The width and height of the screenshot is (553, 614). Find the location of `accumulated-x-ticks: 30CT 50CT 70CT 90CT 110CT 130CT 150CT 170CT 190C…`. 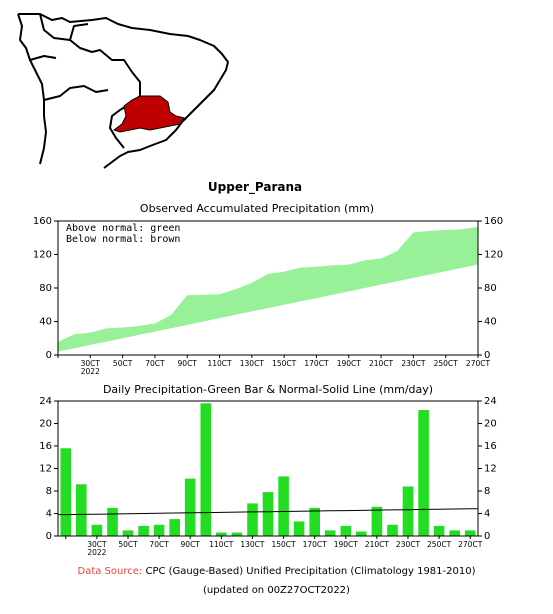

accumulated-x-ticks: 30CT 50CT 70CT 90CT 110CT 130CT 150CT 170CT 190C… is located at coordinates (274, 365).